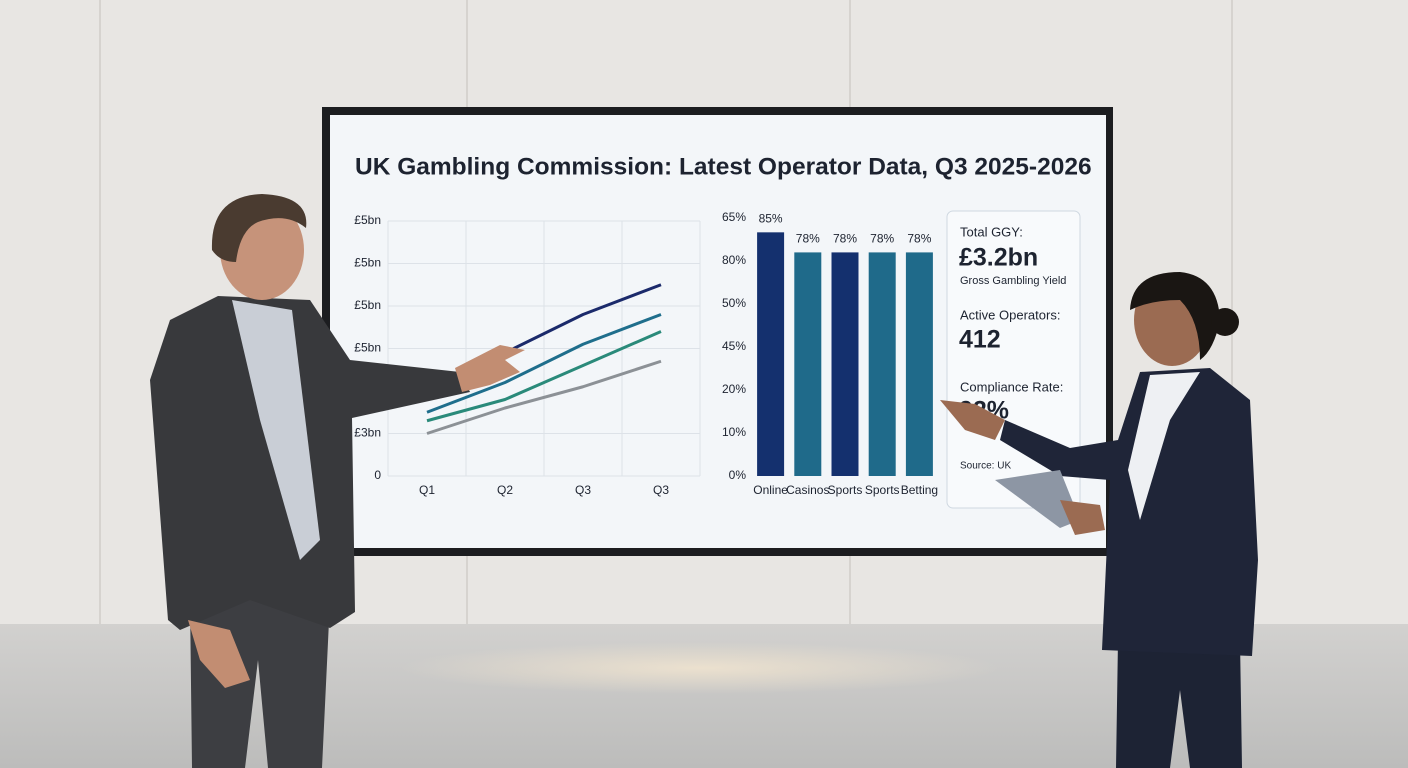 The width and height of the screenshot is (1408, 768). Describe the element at coordinates (367, 433) in the screenshot. I see `y-tick-label: £3bn` at that location.